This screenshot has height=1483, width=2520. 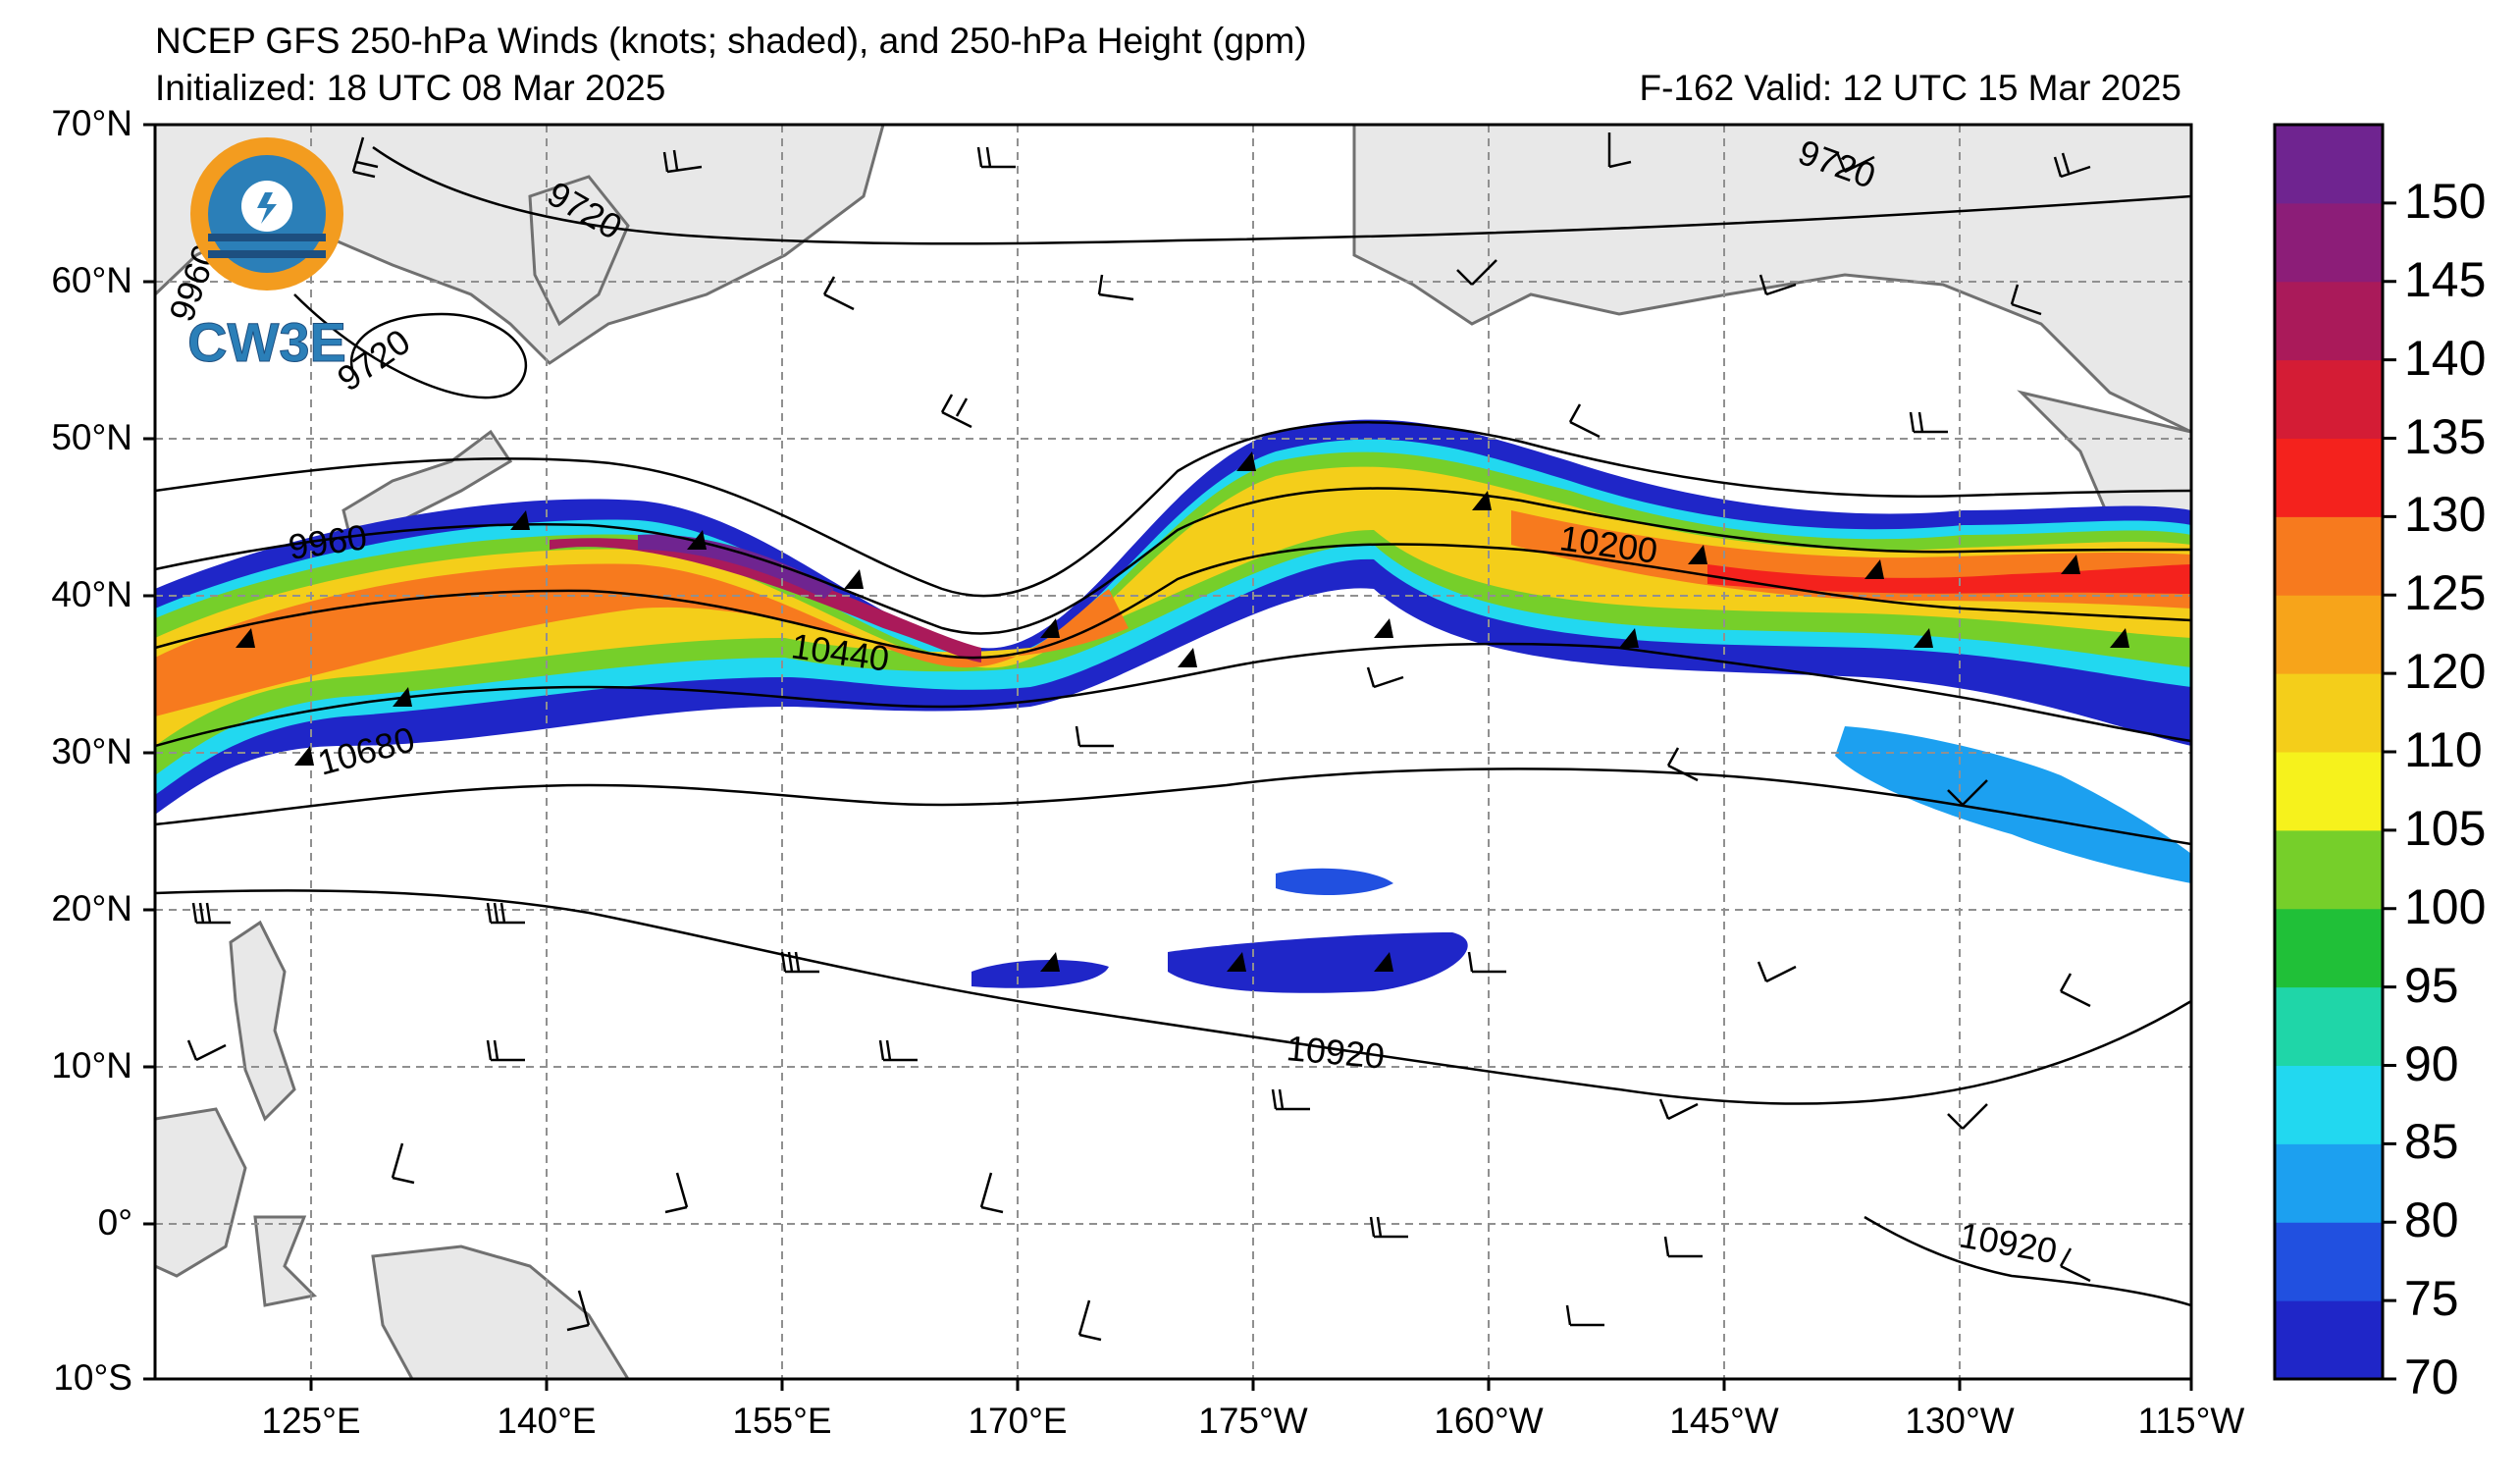 I want to click on subtrop-patch, so click(x=1318, y=963).